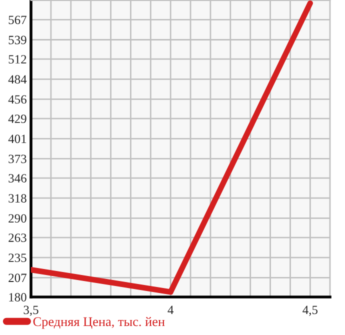 The image size is (345, 335). What do you see at coordinates (171, 310) in the screenshot?
I see `x-tick-label: 4` at bounding box center [171, 310].